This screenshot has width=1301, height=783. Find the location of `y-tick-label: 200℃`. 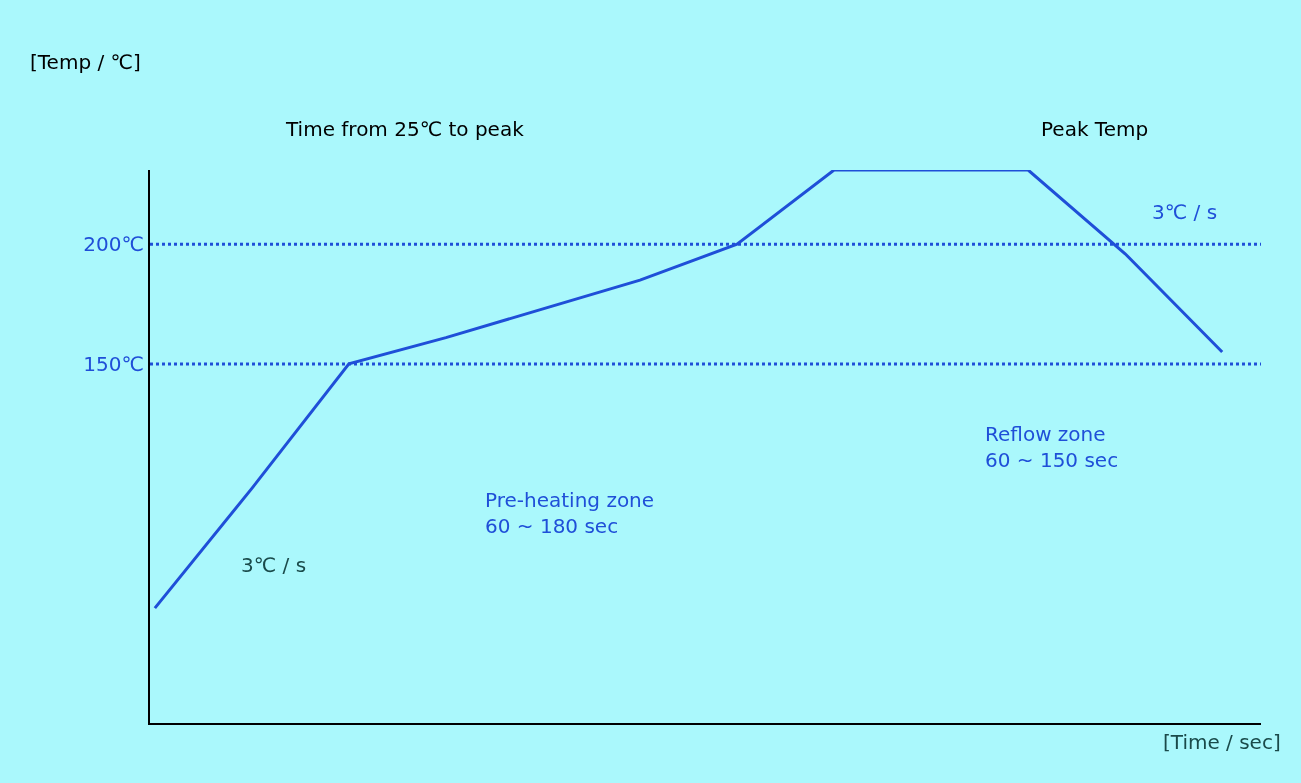

y-tick-label: 200℃ is located at coordinates (113, 244).